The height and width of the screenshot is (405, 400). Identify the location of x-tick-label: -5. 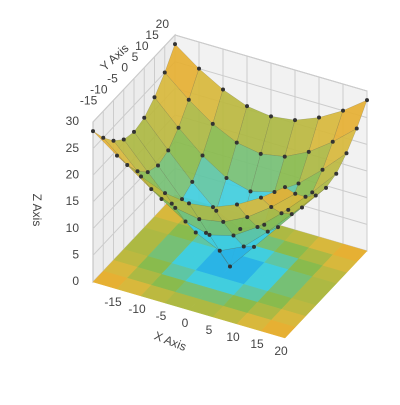
(161, 316).